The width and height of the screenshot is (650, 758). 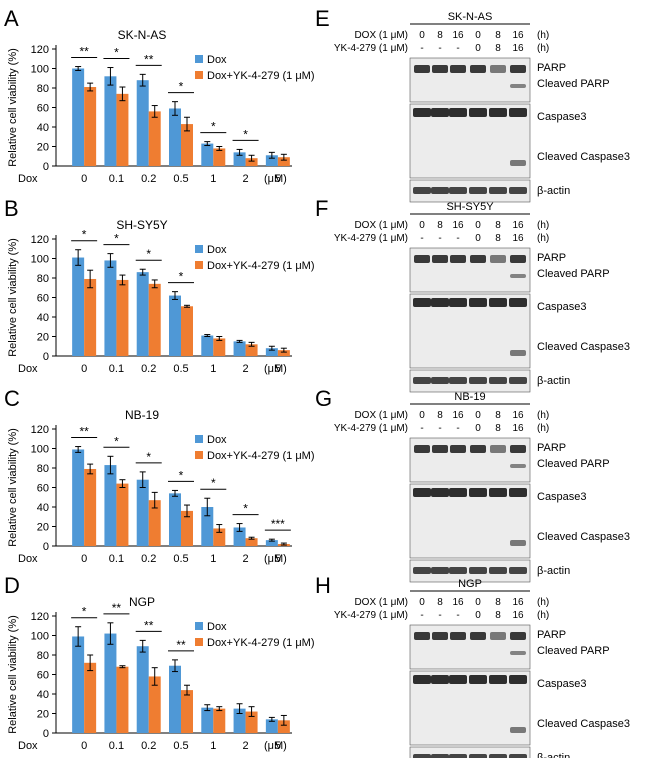 What do you see at coordinates (551, 258) in the screenshot?
I see `blot-row-label: PARP` at bounding box center [551, 258].